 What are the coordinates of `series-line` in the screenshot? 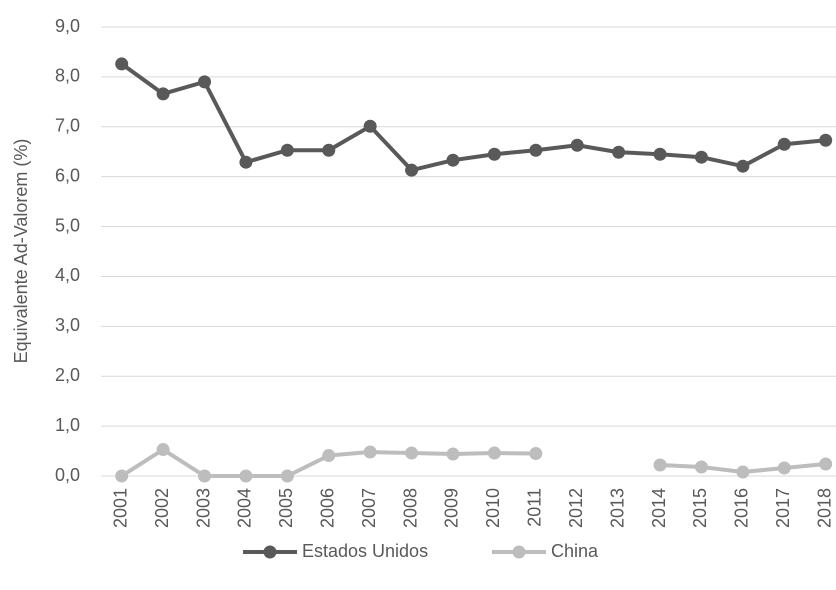 It's located at (473, 462).